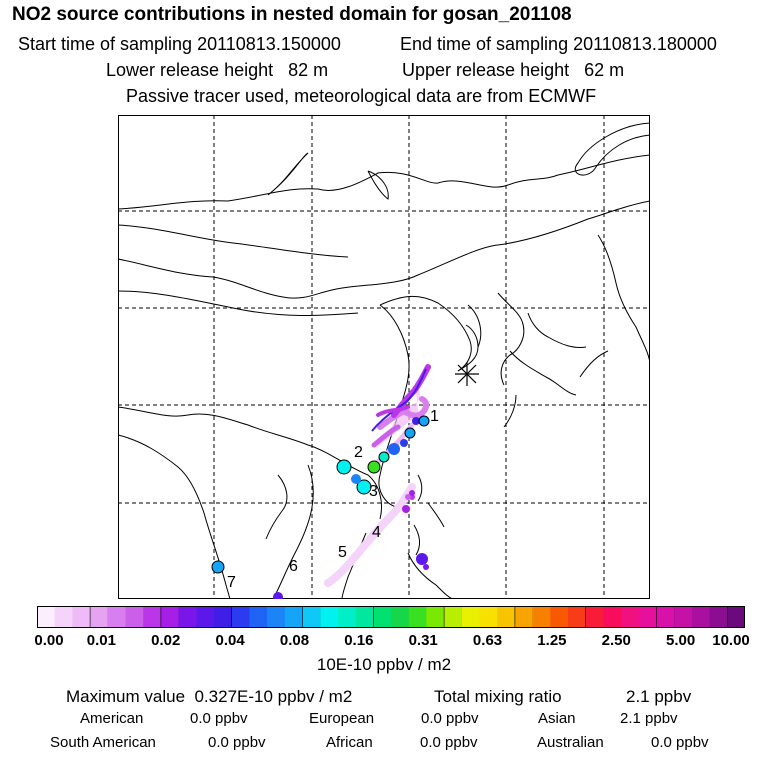 This screenshot has width=768, height=768. What do you see at coordinates (231, 582) in the screenshot?
I see `source-label-7: 7` at bounding box center [231, 582].